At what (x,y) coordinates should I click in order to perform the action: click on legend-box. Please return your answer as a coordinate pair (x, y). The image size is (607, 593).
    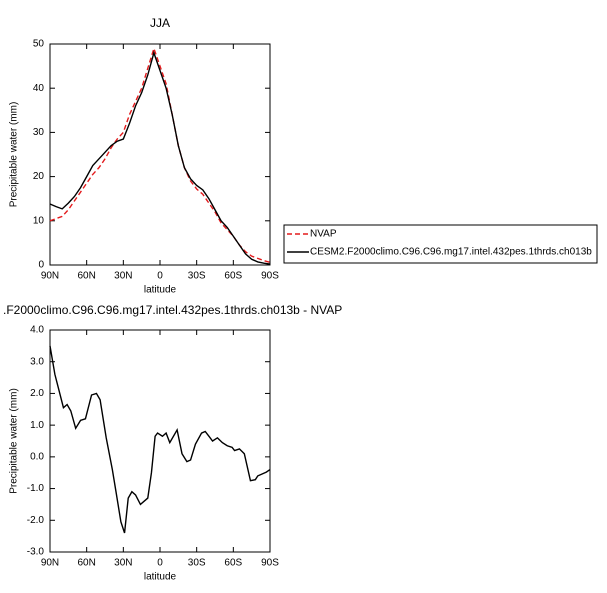
    Looking at the image, I should click on (440, 244).